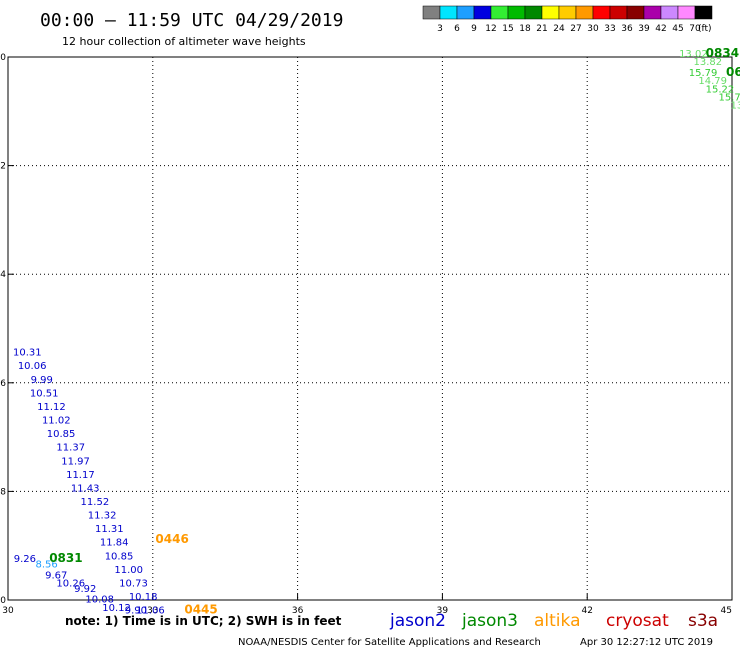  Describe the element at coordinates (65, 558) in the screenshot. I see `pass-time-label: 0831` at that location.